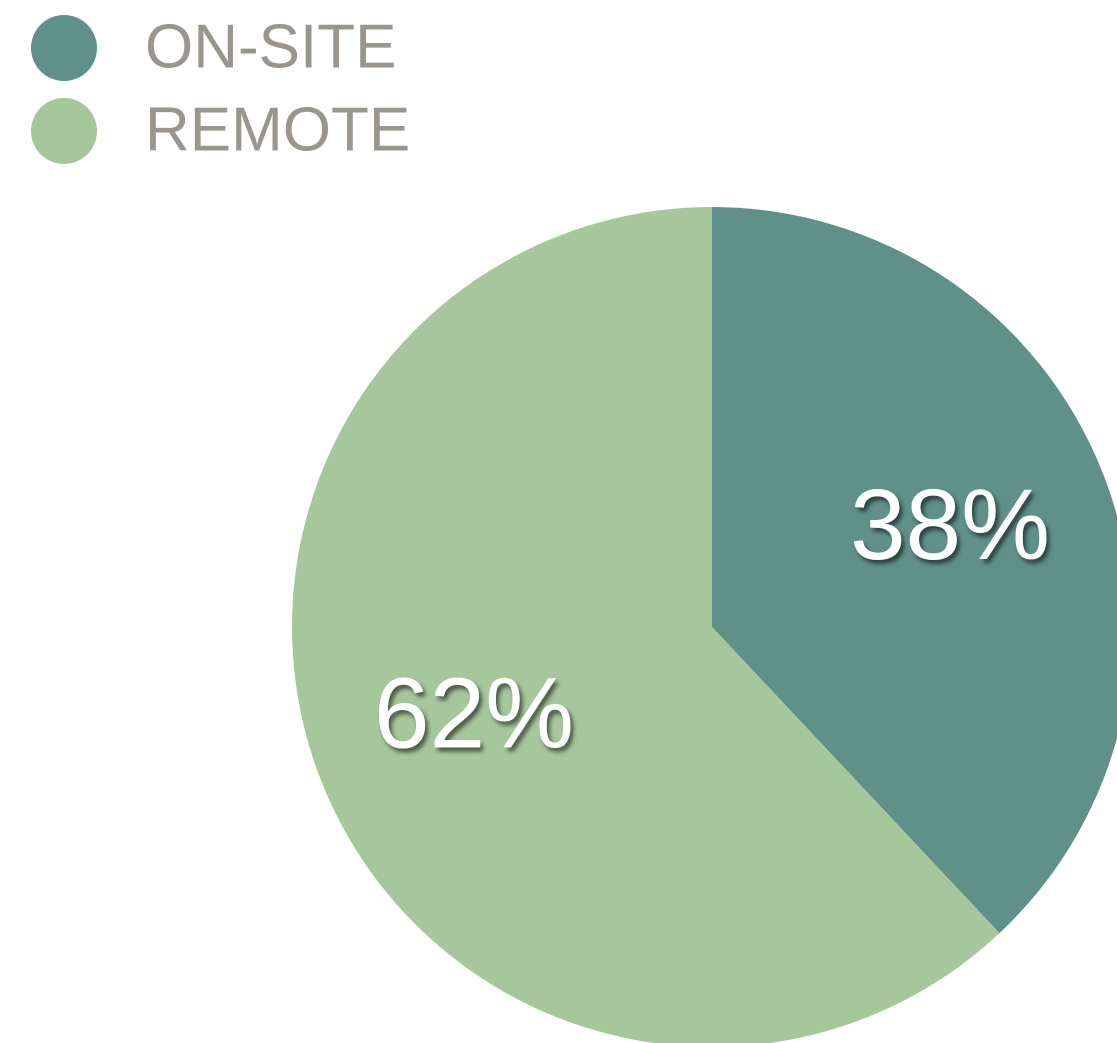 The image size is (1117, 1043). Describe the element at coordinates (270, 46) in the screenshot. I see `legend-label: ON-SITE` at that location.